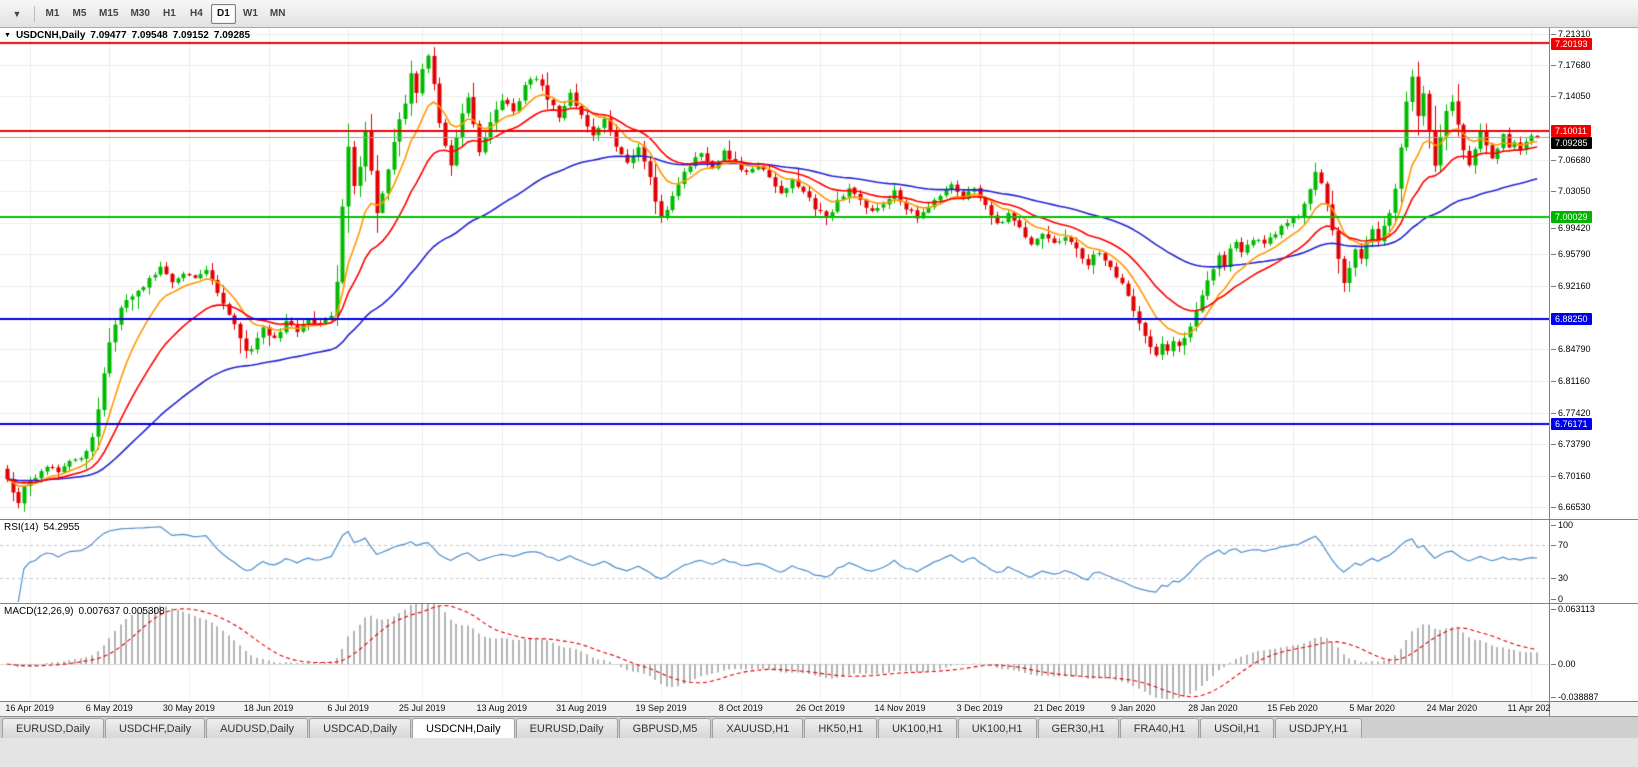  What do you see at coordinates (502, 708) in the screenshot?
I see `date-axis-label: 13 Aug 2019` at bounding box center [502, 708].